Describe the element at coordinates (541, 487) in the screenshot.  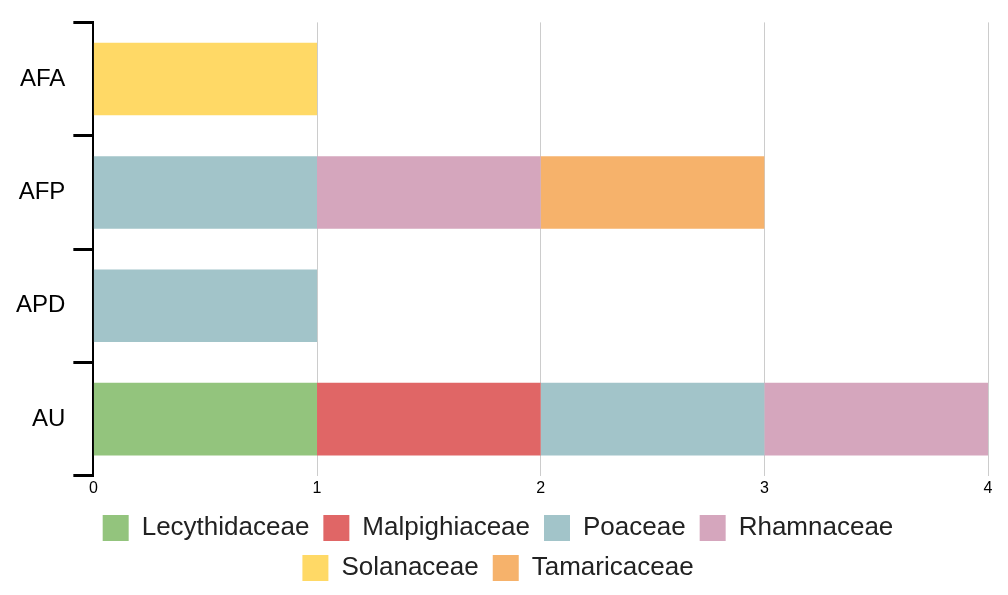
I see `x-tick-label: 2` at that location.